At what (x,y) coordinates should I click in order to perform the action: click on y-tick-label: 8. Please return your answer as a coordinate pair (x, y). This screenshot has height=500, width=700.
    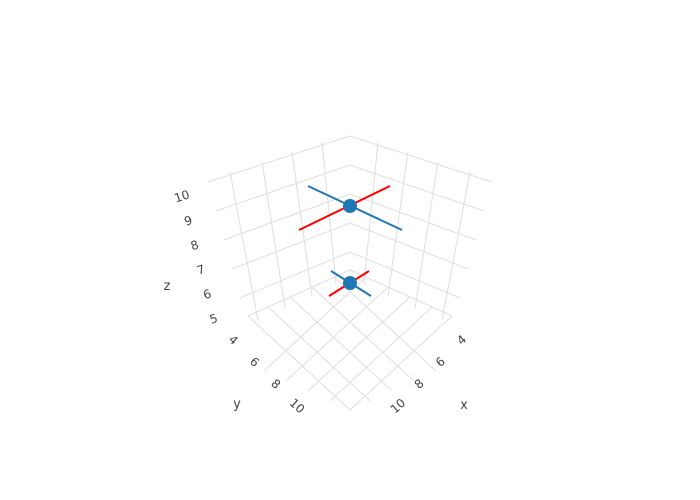
    Looking at the image, I should click on (275, 384).